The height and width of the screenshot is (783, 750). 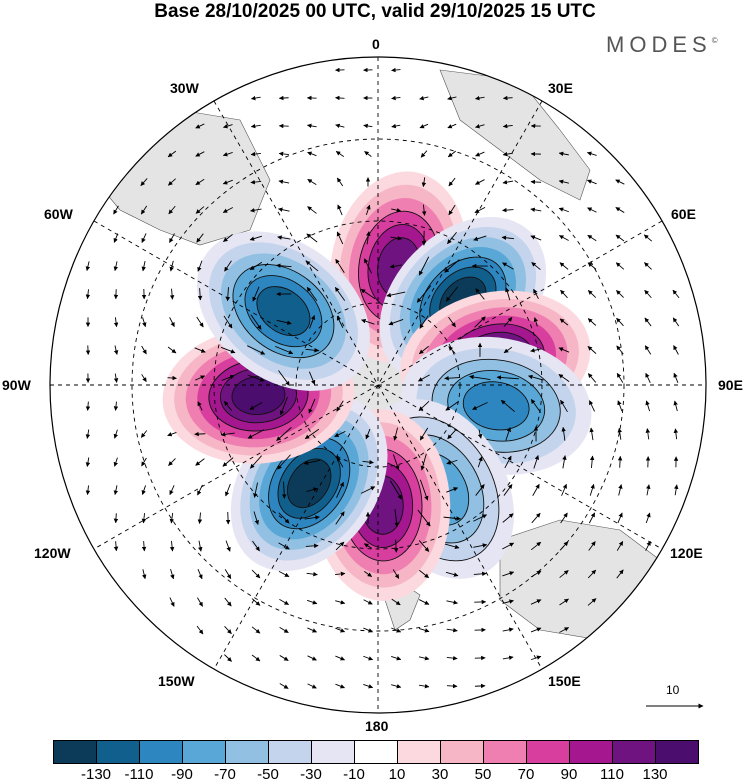 What do you see at coordinates (714, 40) in the screenshot?
I see `logo-mark: ©` at bounding box center [714, 40].